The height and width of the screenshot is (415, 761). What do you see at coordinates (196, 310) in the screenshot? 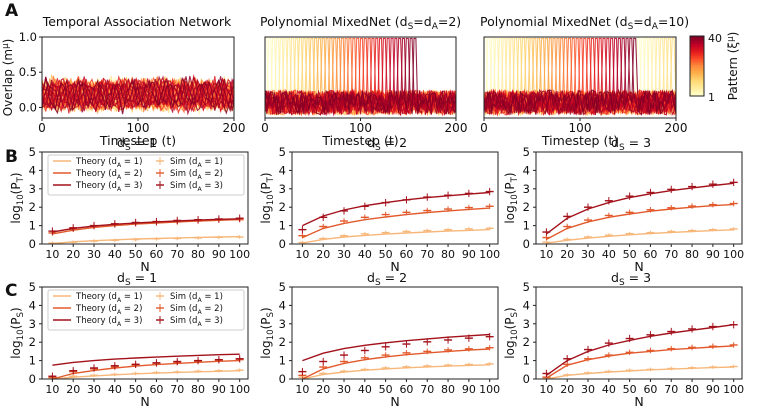
I see `legend-sim-label: Sim (dA = 2)` at bounding box center [196, 310].